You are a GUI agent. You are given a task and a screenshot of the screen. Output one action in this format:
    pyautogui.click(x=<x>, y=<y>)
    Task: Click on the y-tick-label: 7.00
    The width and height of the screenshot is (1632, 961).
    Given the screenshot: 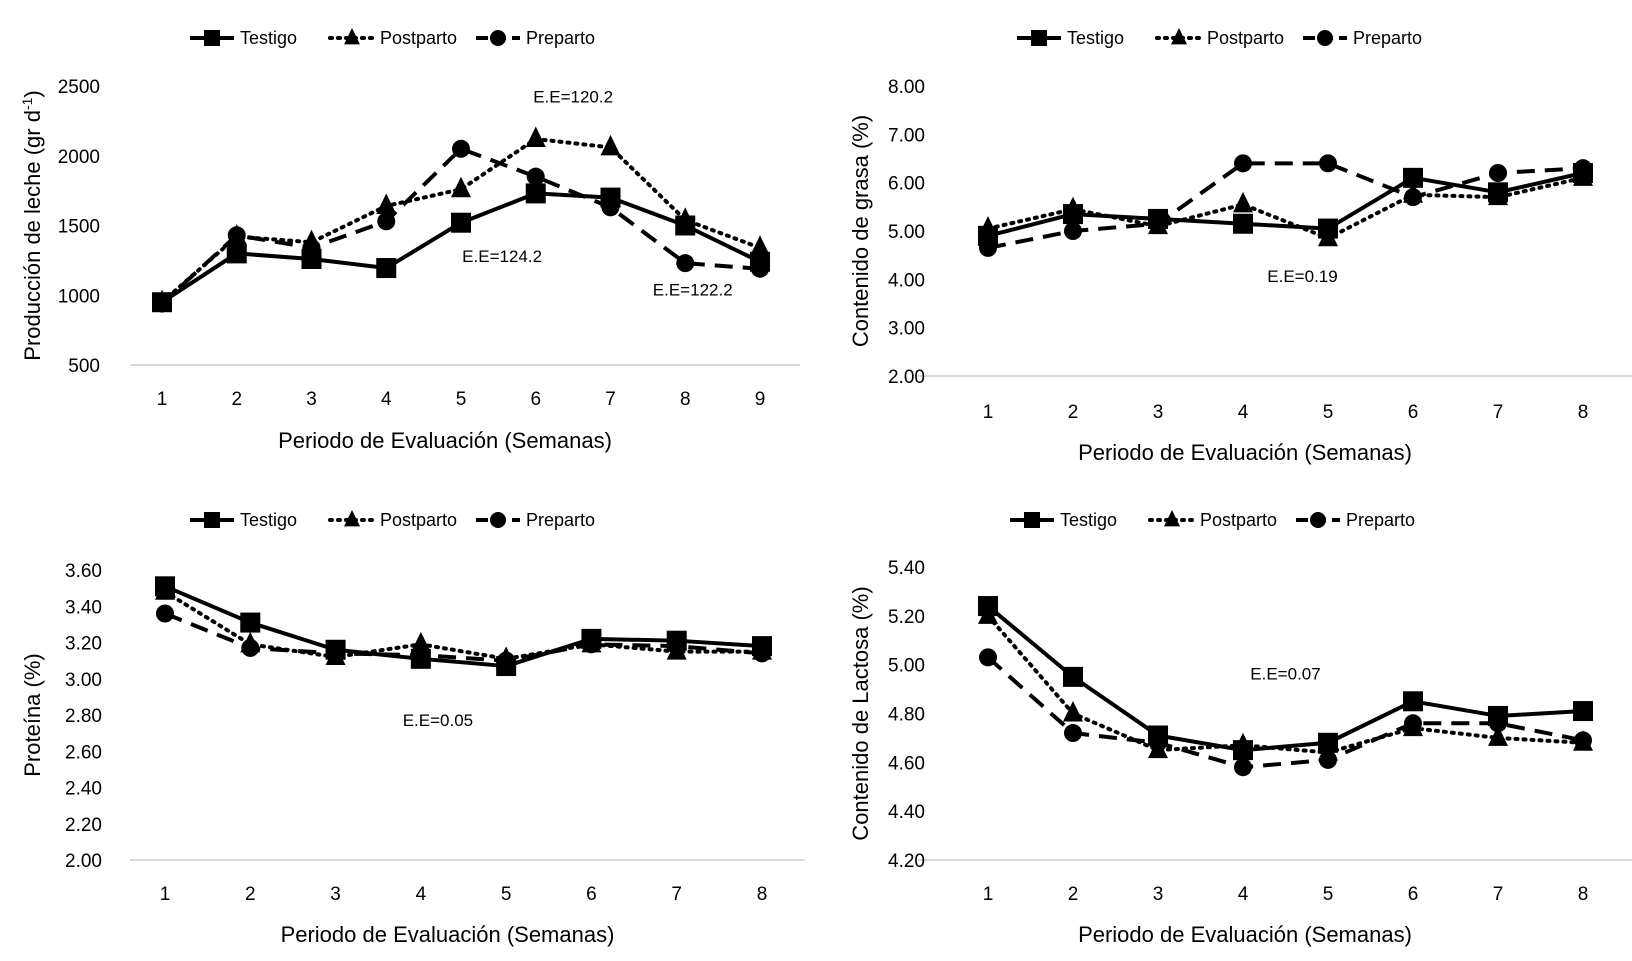 What is the action you would take?
    pyautogui.click(x=906, y=135)
    